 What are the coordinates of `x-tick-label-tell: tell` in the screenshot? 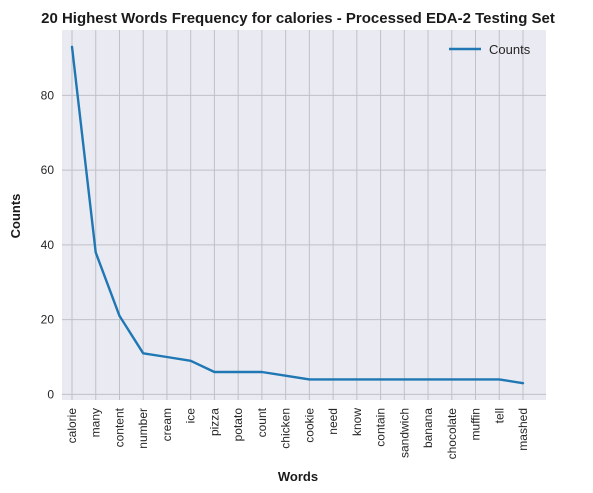 It's located at (499, 415).